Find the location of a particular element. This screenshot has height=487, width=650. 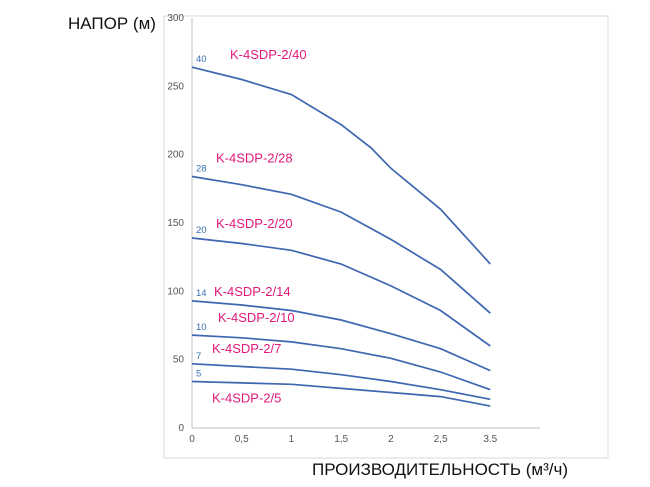

y-ticks: 0 50 100 150 200 250 300 is located at coordinates (175, 223).